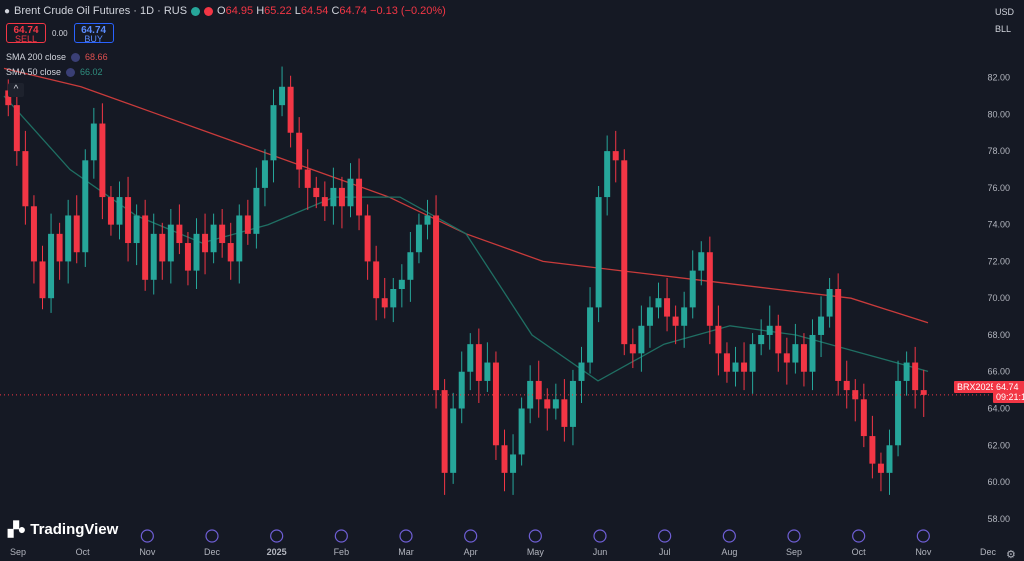 The image size is (1024, 561). Describe the element at coordinates (408, 11) in the screenshot. I see `change-value: −0.13 (−0.20%)` at that location.